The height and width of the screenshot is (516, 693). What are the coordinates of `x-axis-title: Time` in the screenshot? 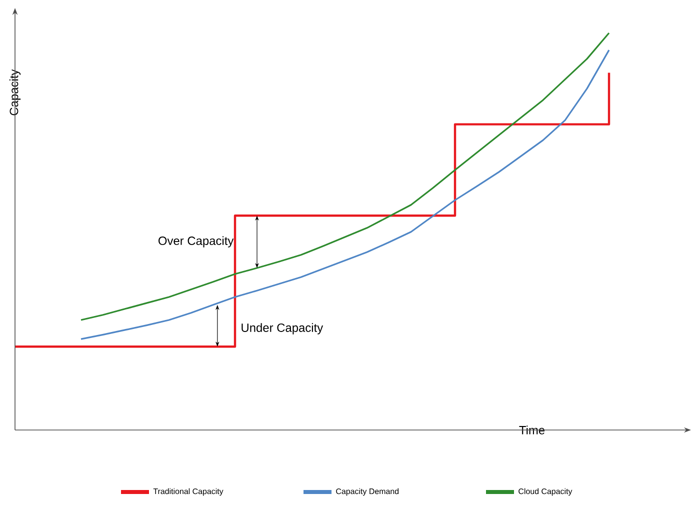 It's located at (532, 430).